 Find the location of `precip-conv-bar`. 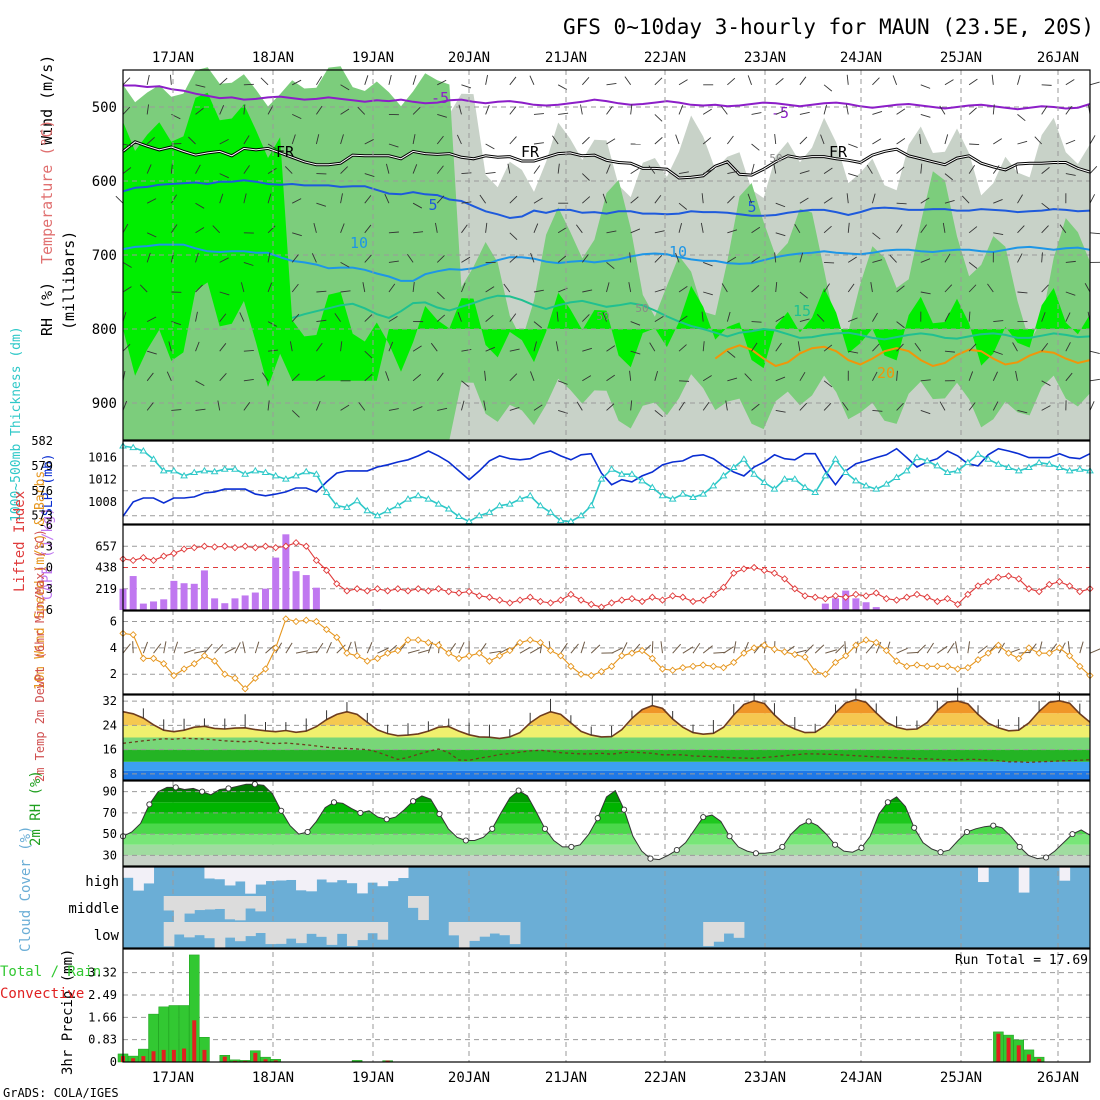

precip-conv-bar is located at coordinates (184, 1055).